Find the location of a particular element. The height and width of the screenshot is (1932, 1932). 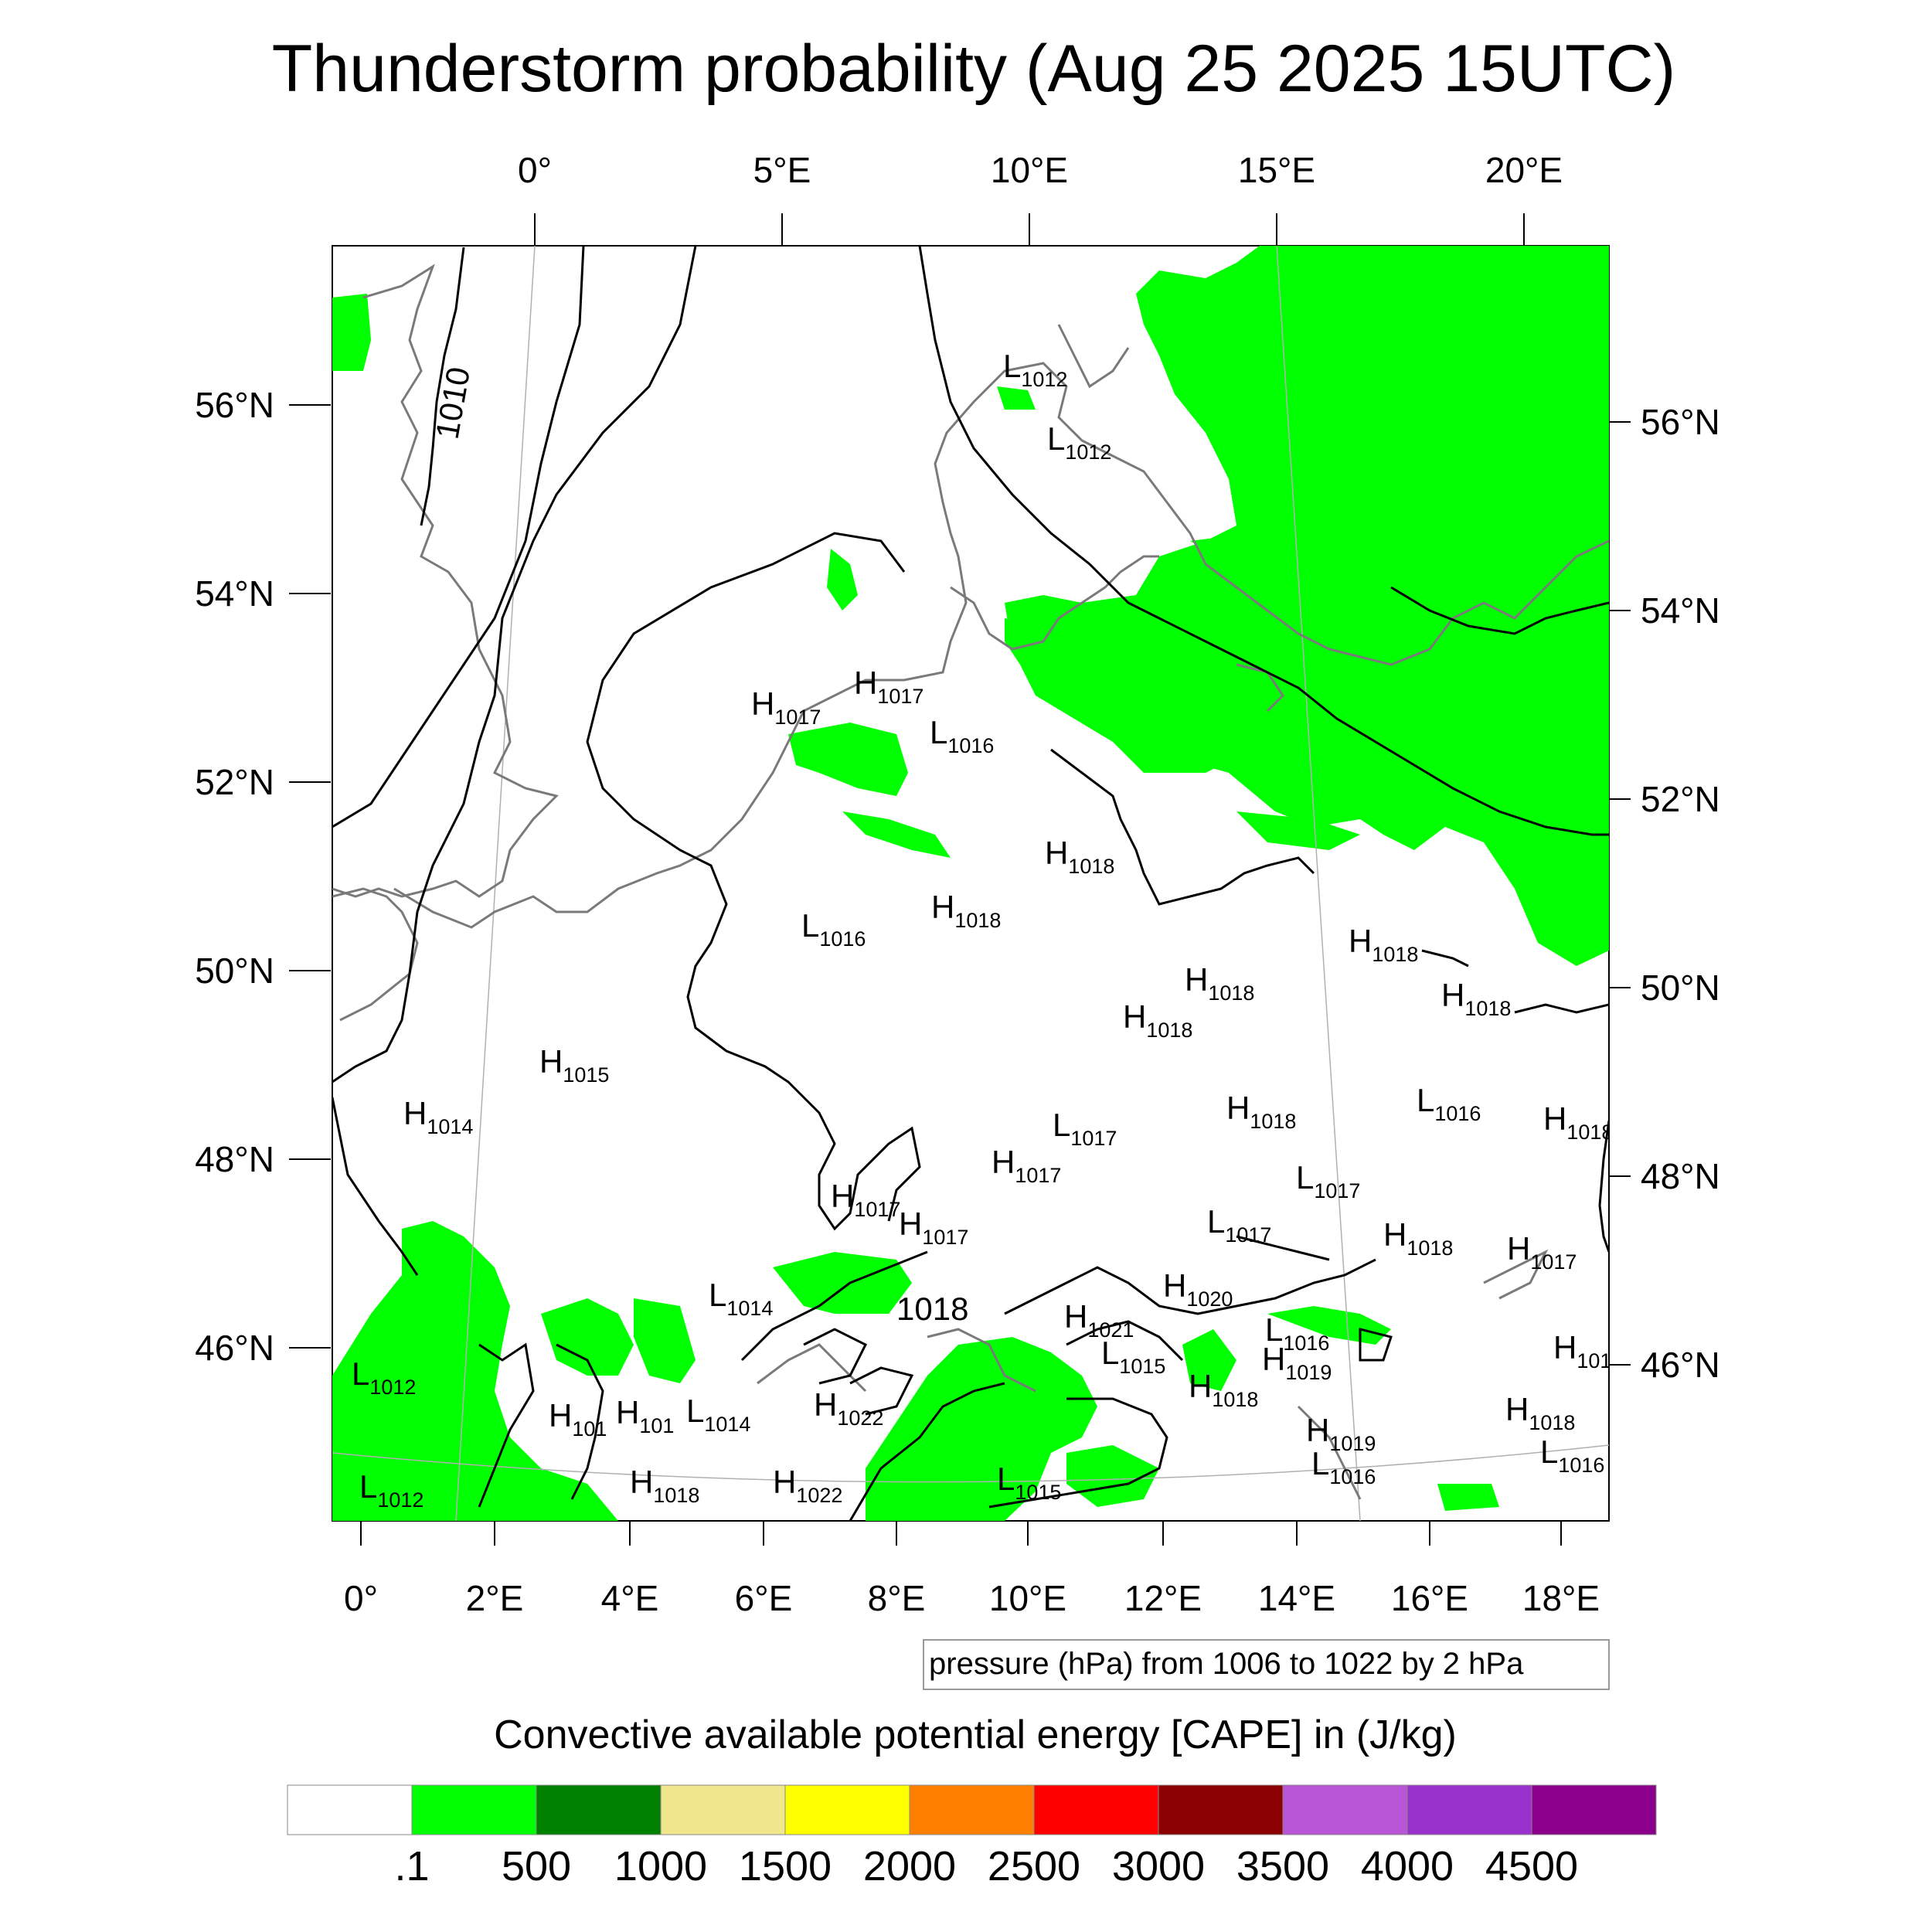

left-lat-label: 52°N is located at coordinates (235, 782).